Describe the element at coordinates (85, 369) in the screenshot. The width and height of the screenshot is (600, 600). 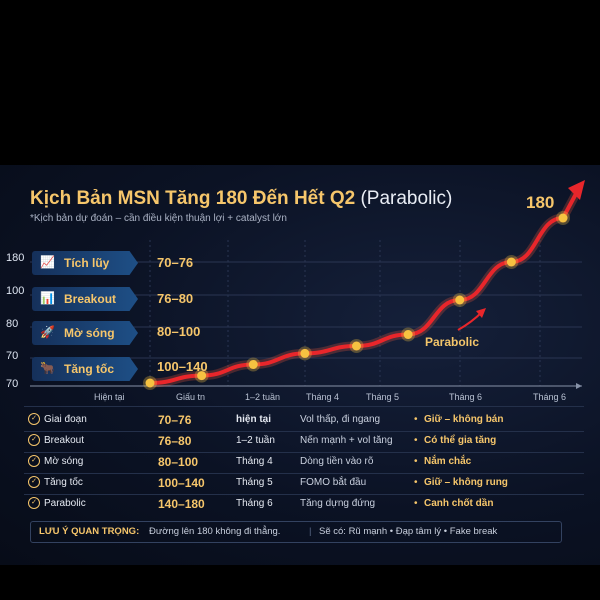
I see `stage-button-tang-toc: 🐂 Tăng tốc` at that location.